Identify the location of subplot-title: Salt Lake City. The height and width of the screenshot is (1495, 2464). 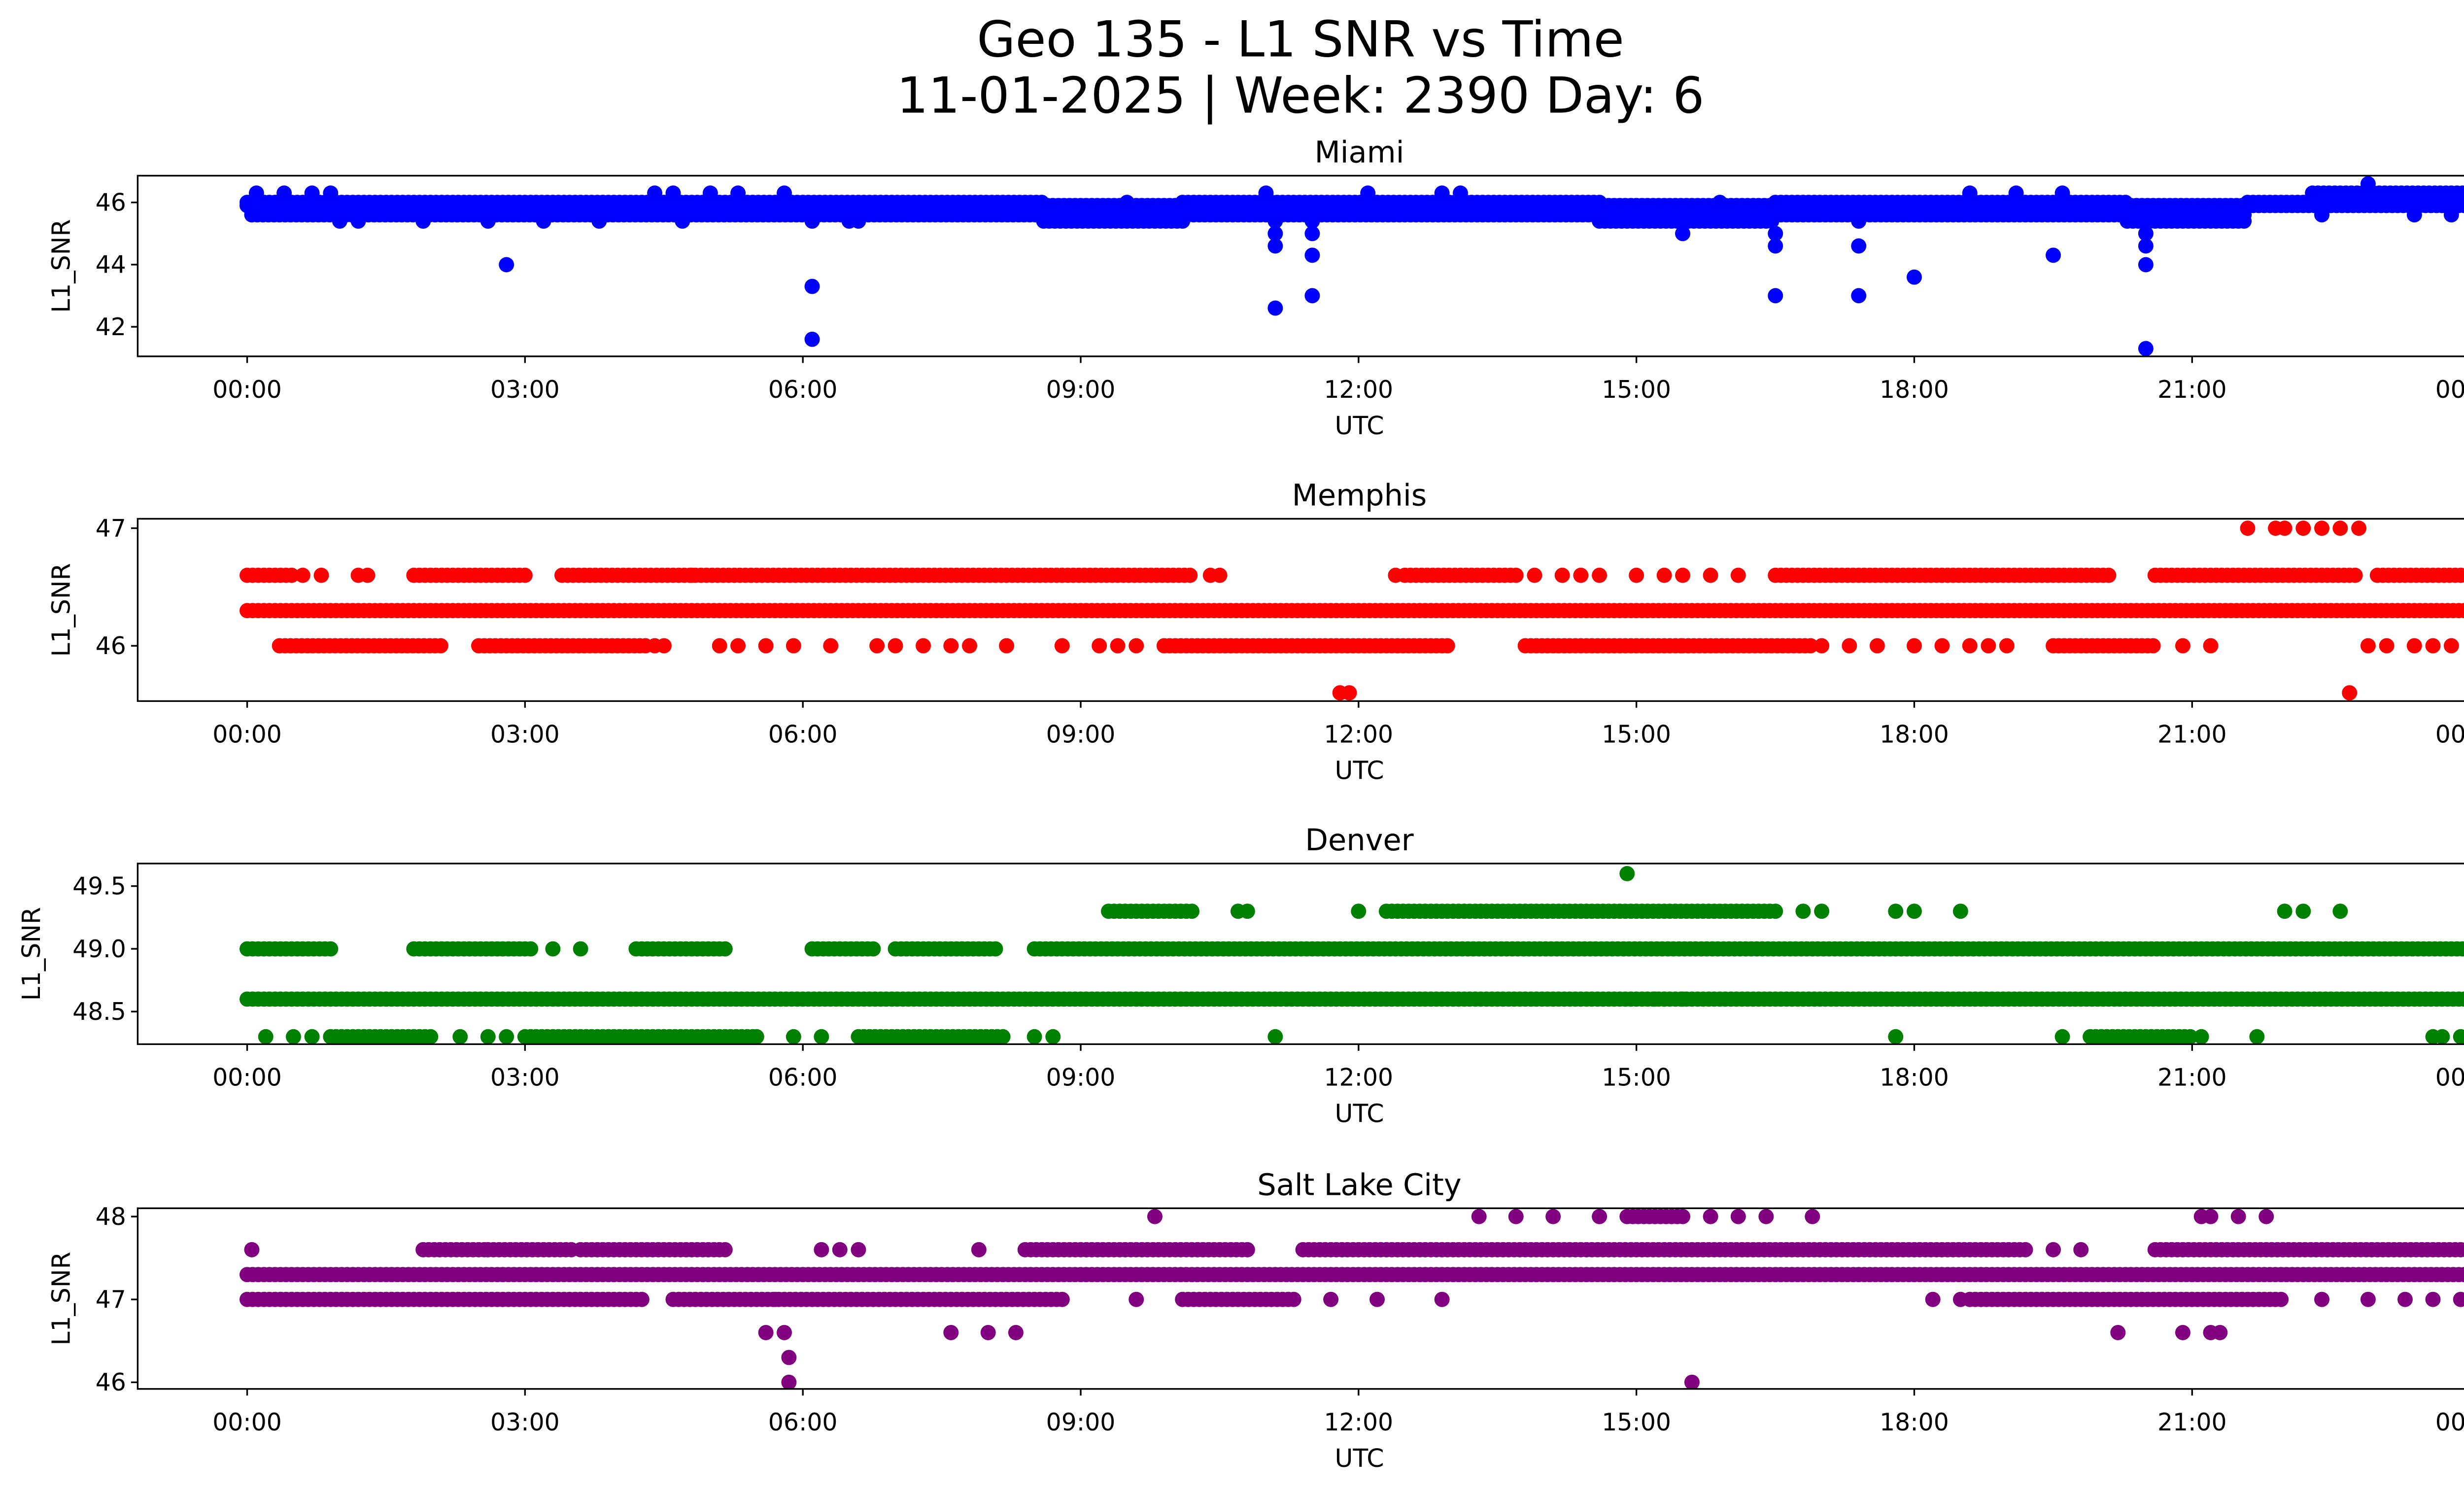
(1359, 1185).